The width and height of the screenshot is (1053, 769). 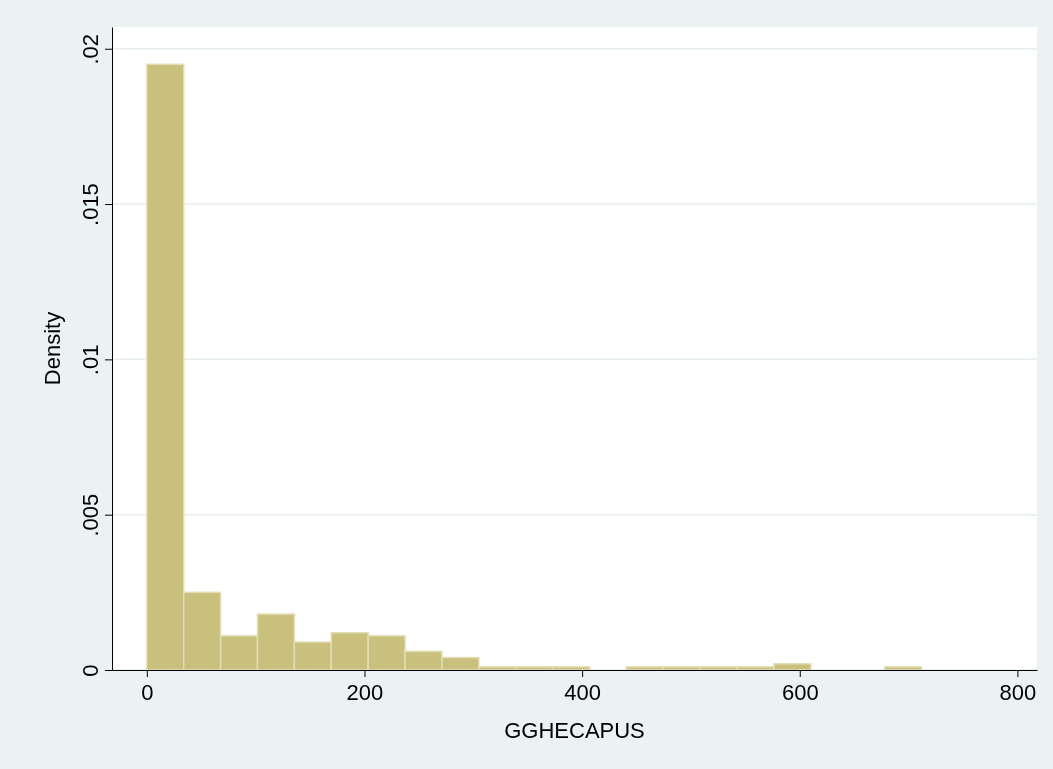 I want to click on y-tick-label: .015, so click(x=90, y=204).